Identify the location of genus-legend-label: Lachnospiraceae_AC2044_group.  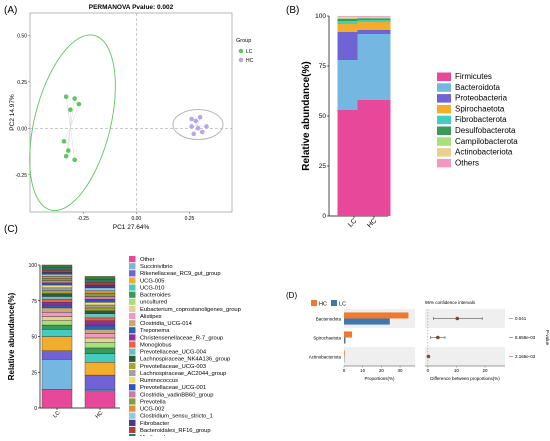
(183, 374).